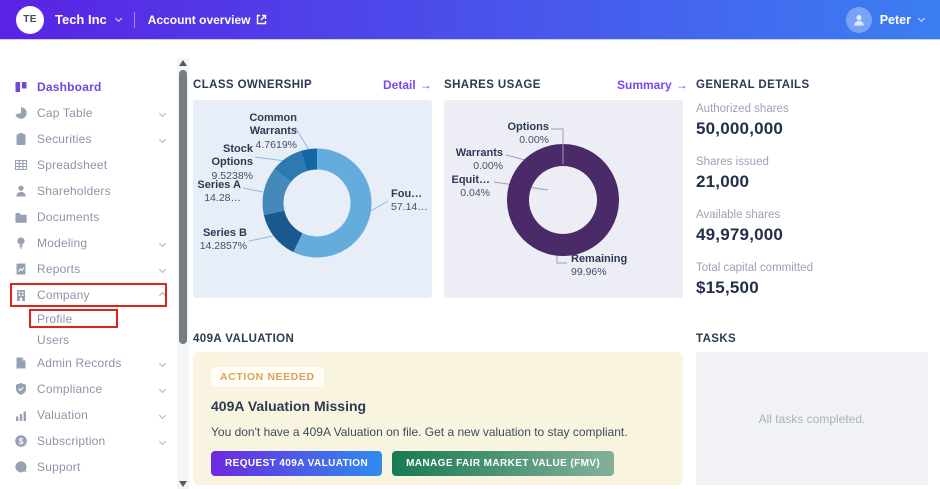  I want to click on sidebar-item-shareholders: Shareholders, so click(88, 191).